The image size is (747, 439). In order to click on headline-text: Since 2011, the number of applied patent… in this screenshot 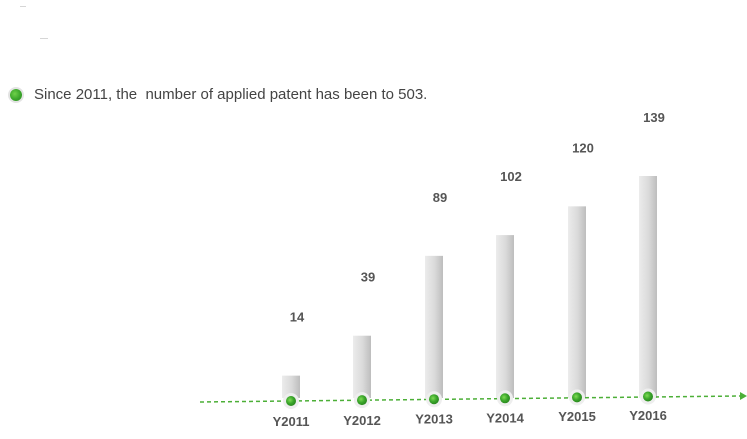, I will do `click(231, 94)`.